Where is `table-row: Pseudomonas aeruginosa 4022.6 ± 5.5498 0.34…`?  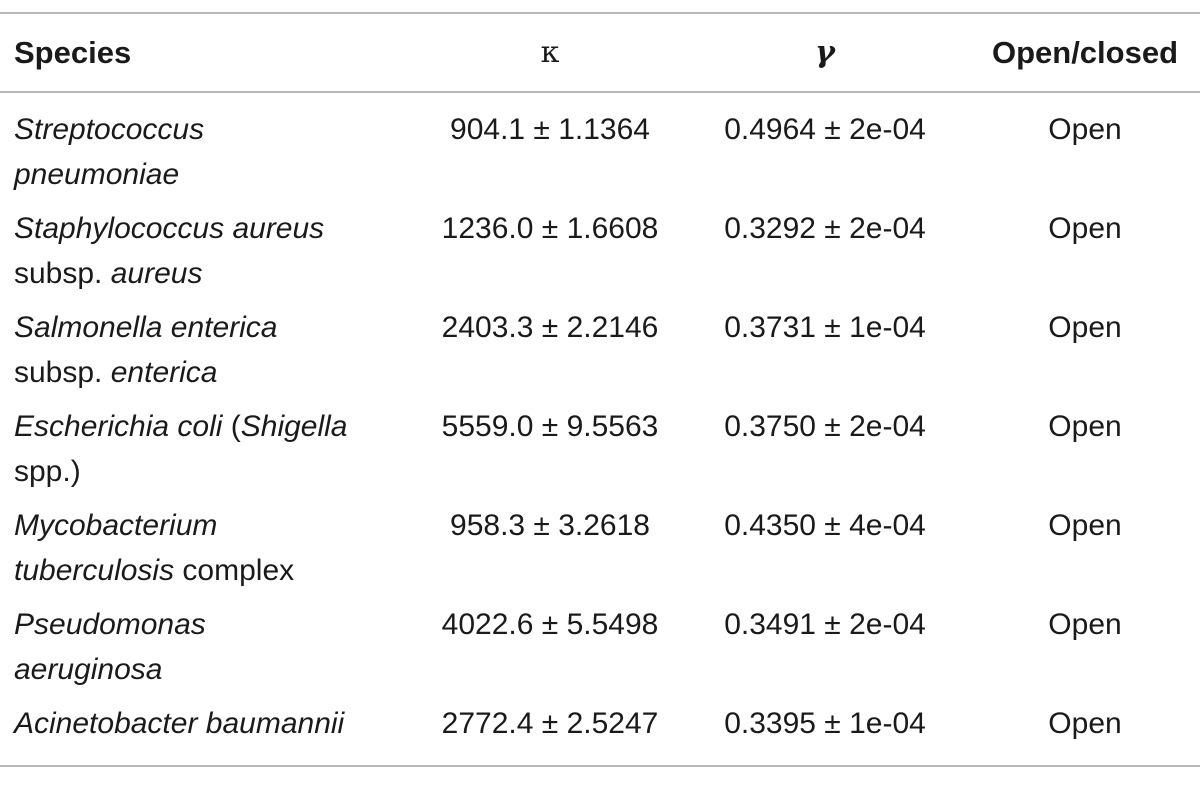 table-row: Pseudomonas aeruginosa 4022.6 ± 5.5498 0.34… is located at coordinates (600, 651).